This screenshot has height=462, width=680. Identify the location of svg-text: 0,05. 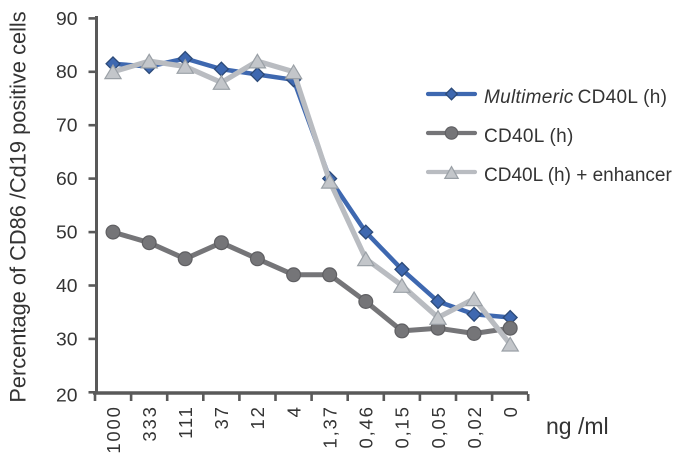
(438, 426).